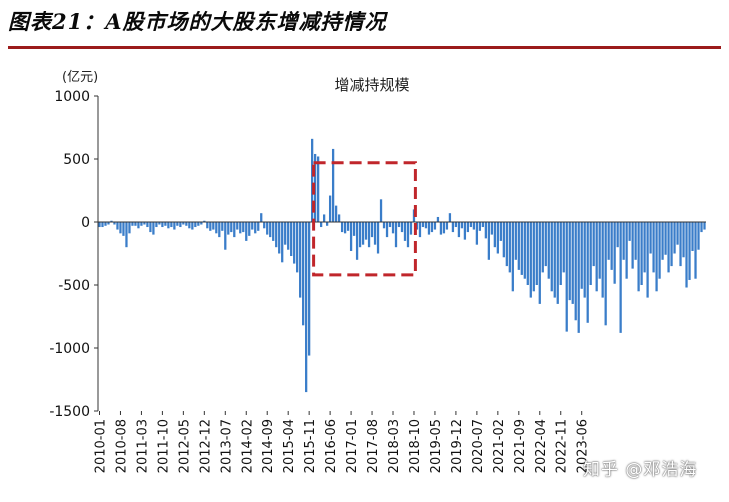  What do you see at coordinates (640, 470) in the screenshot?
I see `watermark: 知乎 @邓浩海` at bounding box center [640, 470].